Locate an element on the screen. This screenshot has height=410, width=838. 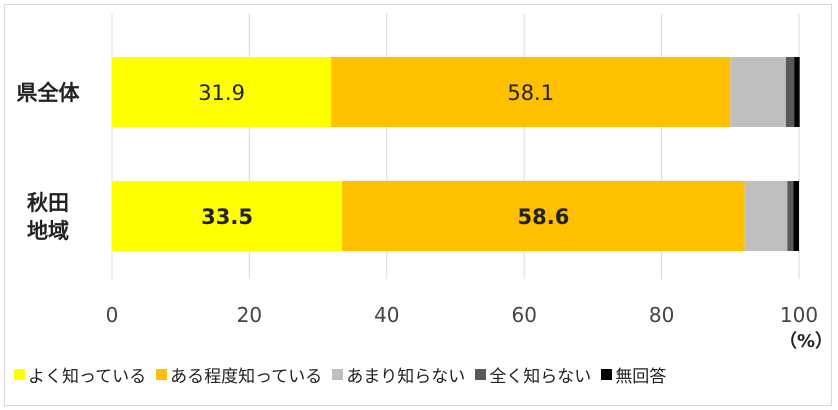
x-tick-label: 20 is located at coordinates (249, 315).